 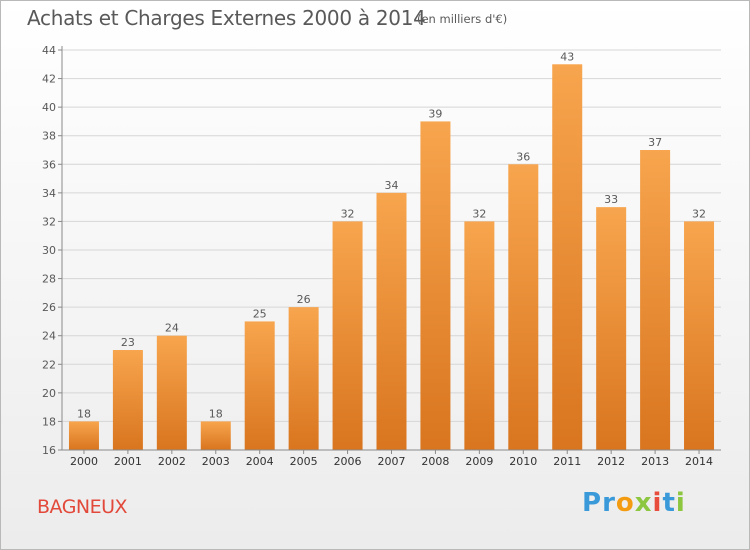 I want to click on chart-subtitle: (en milliers d'€), so click(x=462, y=19).